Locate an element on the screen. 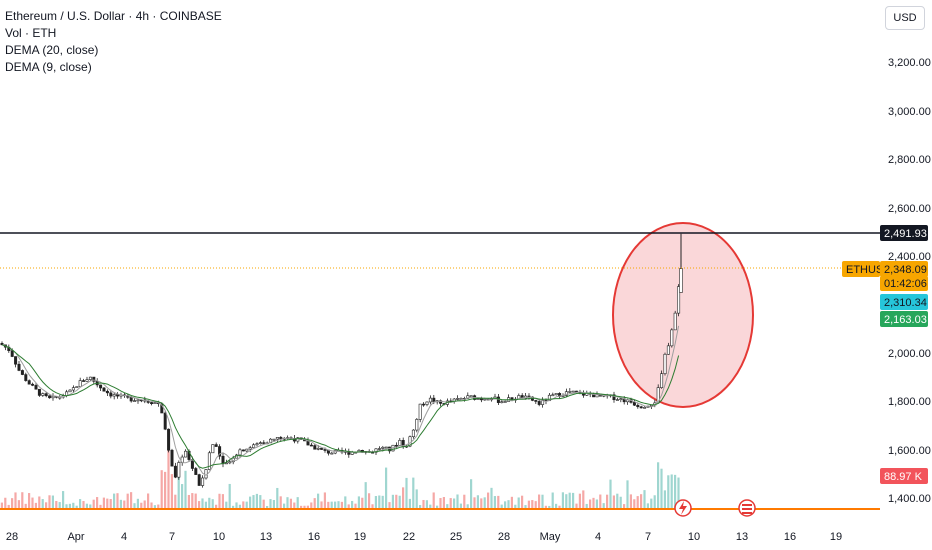 Image resolution: width=932 pixels, height=550 pixels. x-tick-label: 19 is located at coordinates (360, 537).